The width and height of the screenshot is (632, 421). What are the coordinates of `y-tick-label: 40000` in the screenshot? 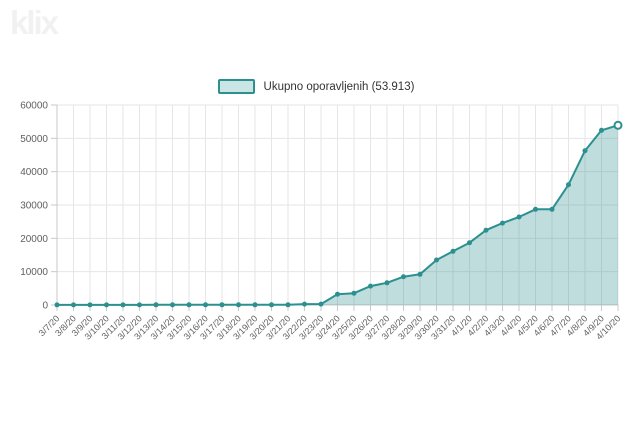 It's located at (34, 172).